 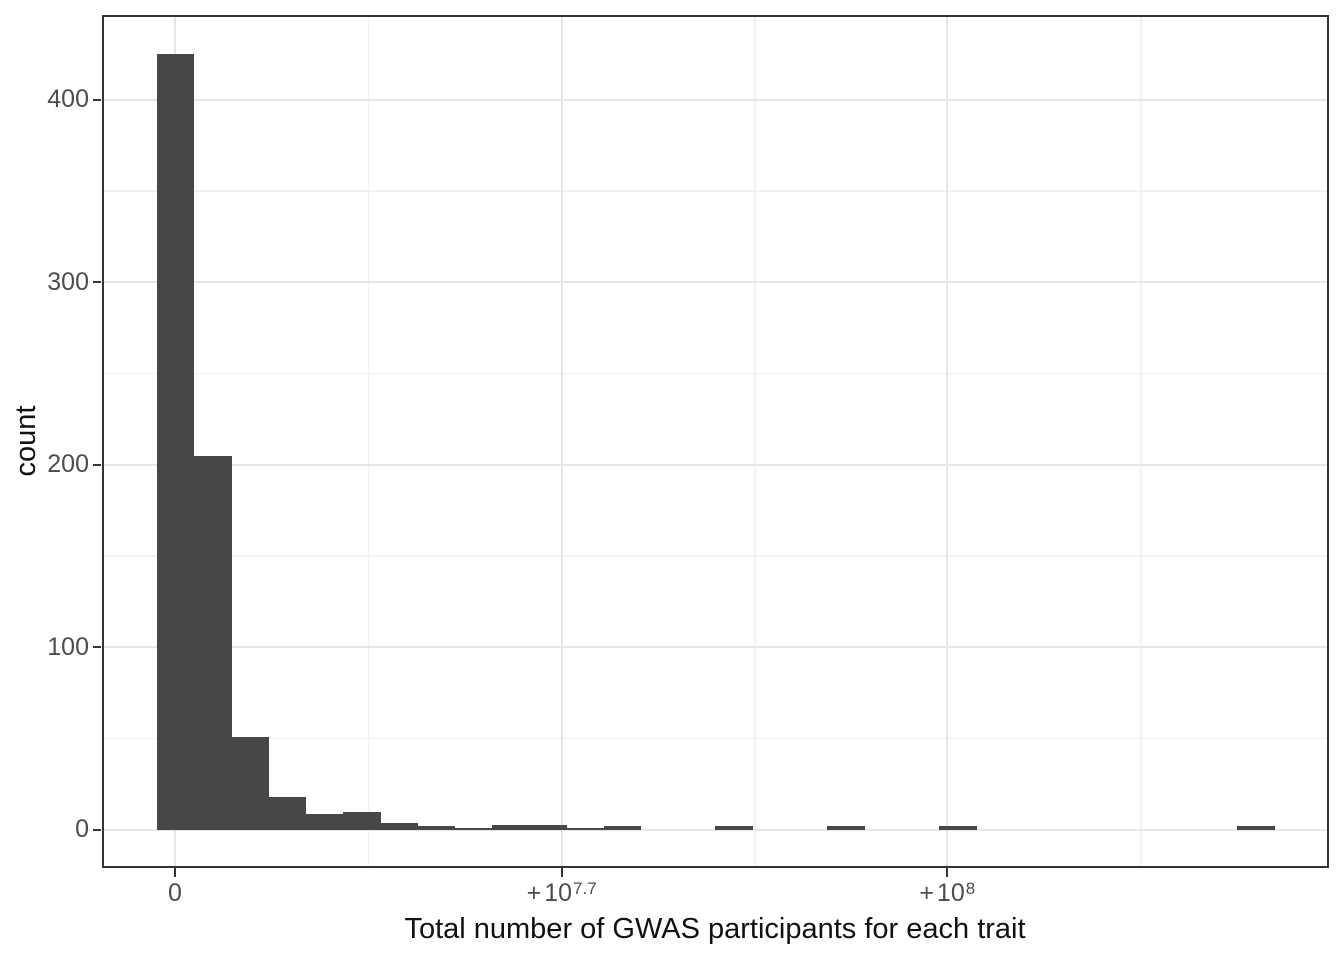 I want to click on y-tick-label: 0, so click(x=82, y=829).